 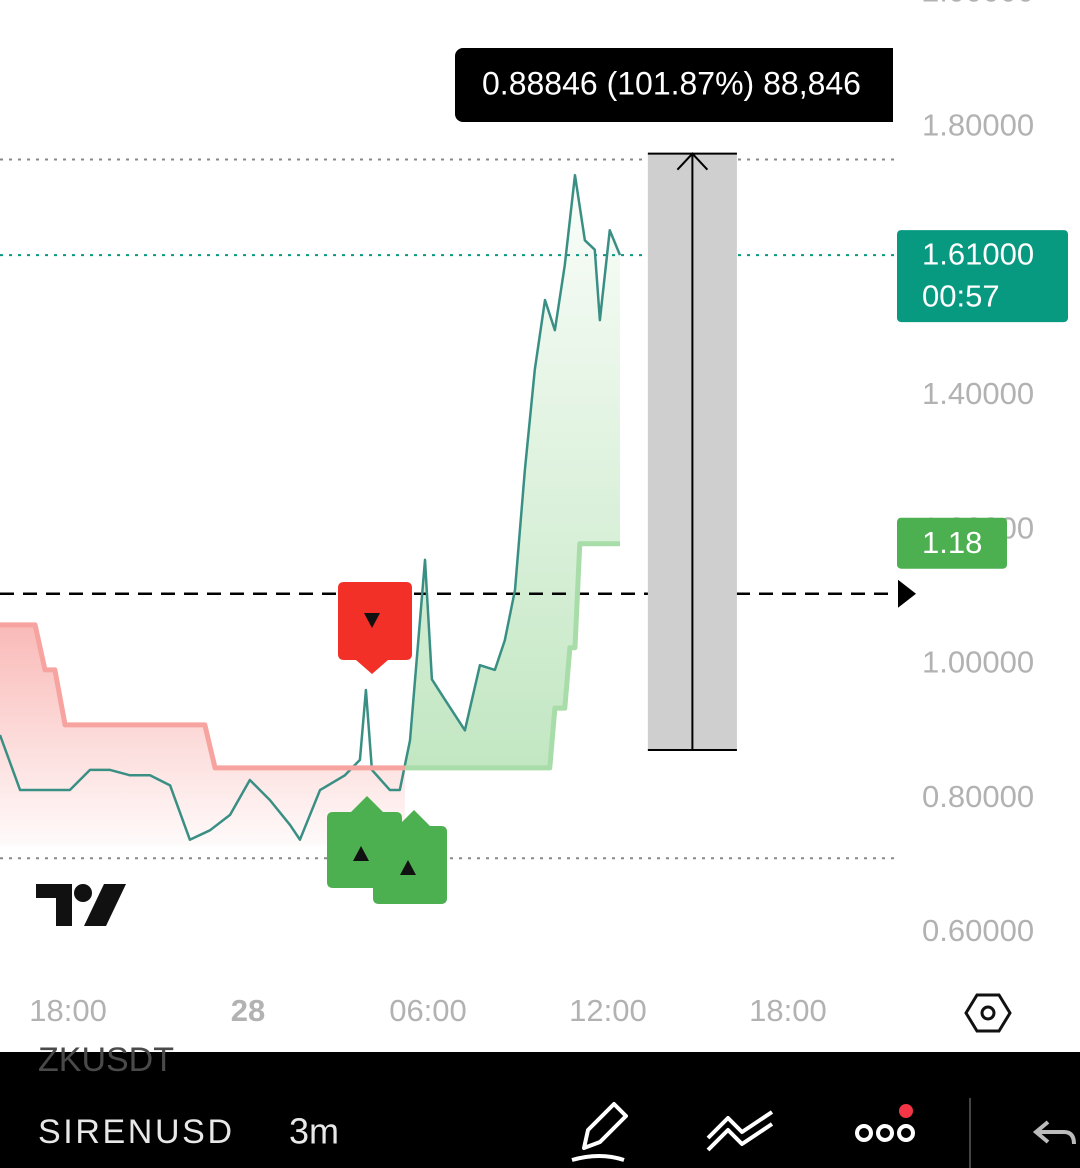 I want to click on indicators-button, so click(x=740, y=1131).